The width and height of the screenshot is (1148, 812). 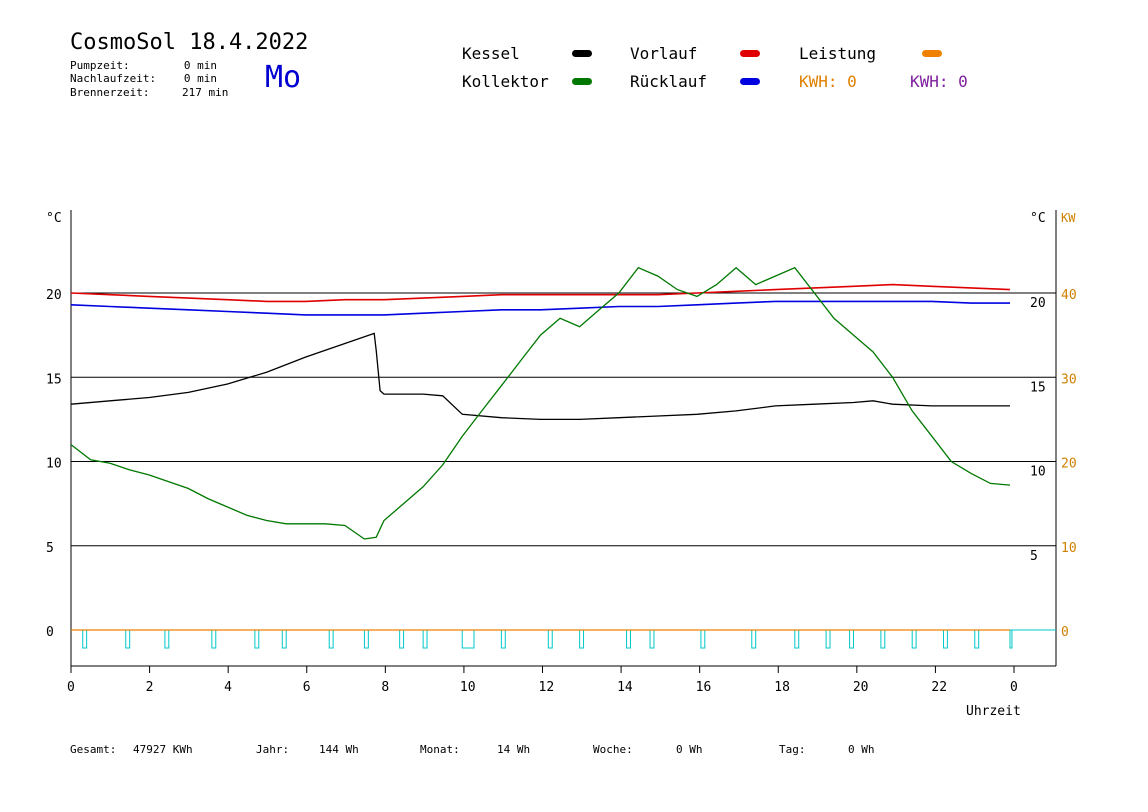 I want to click on x-tick-label-7: 14, so click(x=625, y=687).